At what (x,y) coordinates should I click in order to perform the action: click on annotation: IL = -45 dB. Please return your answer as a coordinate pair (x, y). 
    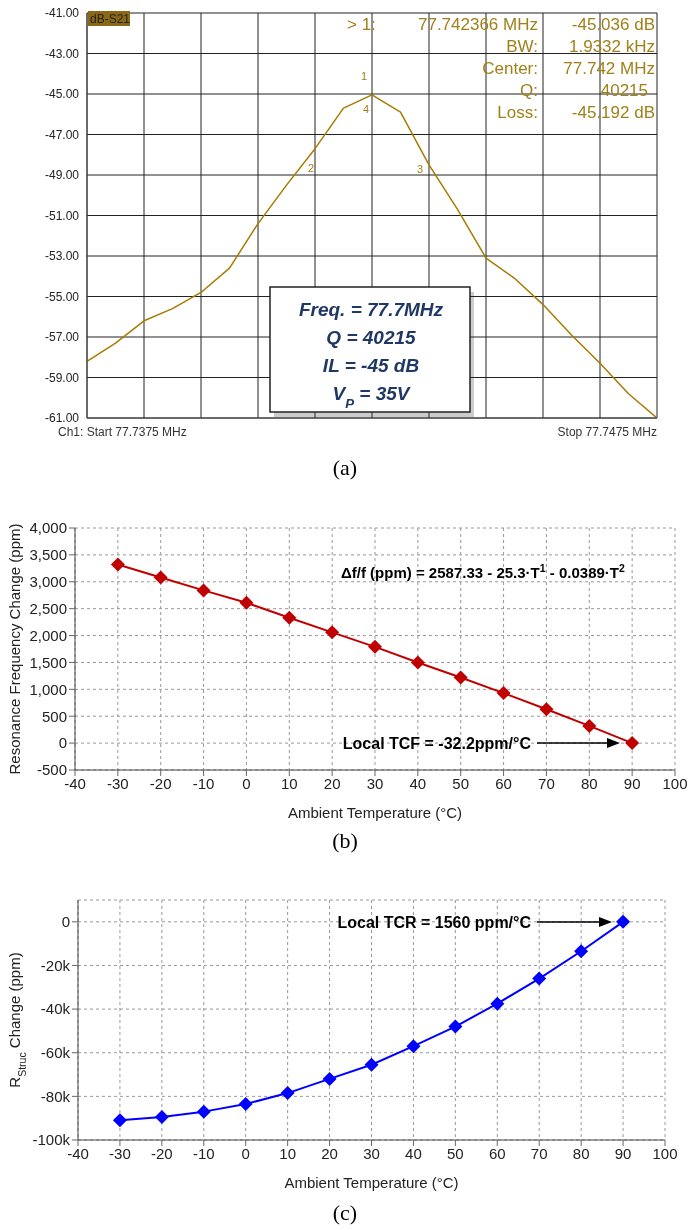
    Looking at the image, I should click on (371, 365).